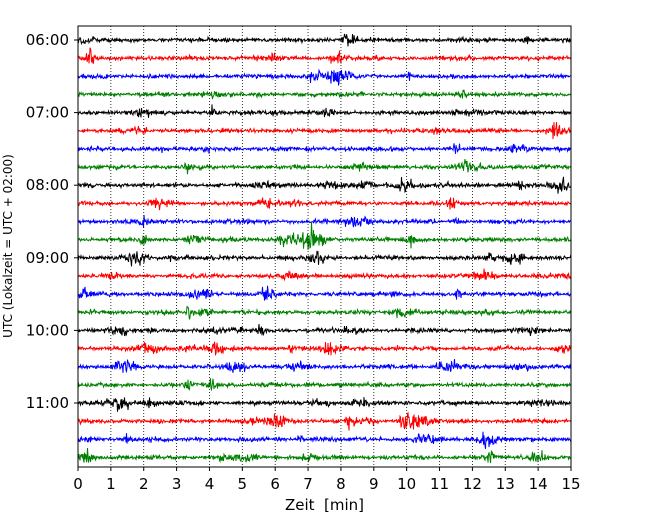  I want to click on x-tick-label-11: 11, so click(439, 484).